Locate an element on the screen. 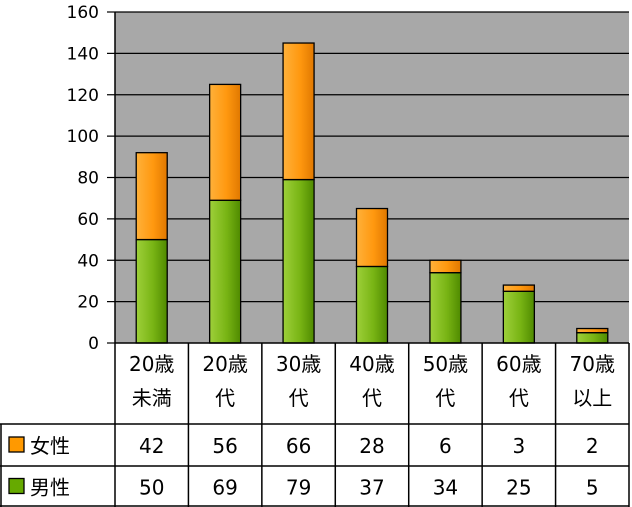  table-value: 42 is located at coordinates (151, 446).